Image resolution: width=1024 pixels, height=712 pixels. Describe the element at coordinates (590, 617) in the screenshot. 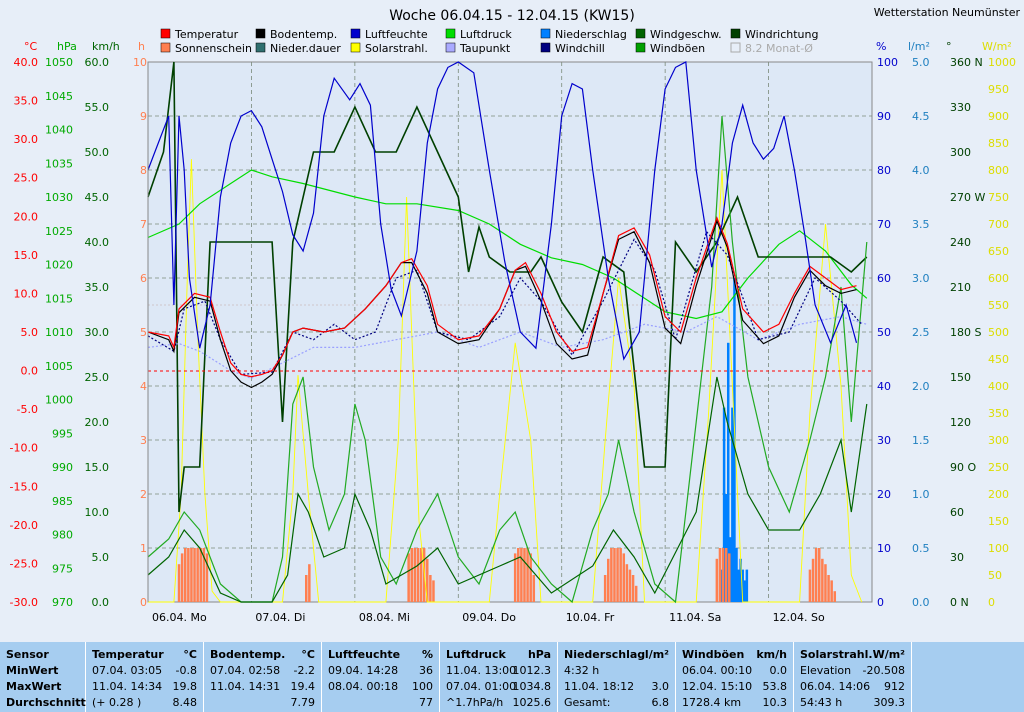

I see `x-label: 10.04. Fr` at that location.